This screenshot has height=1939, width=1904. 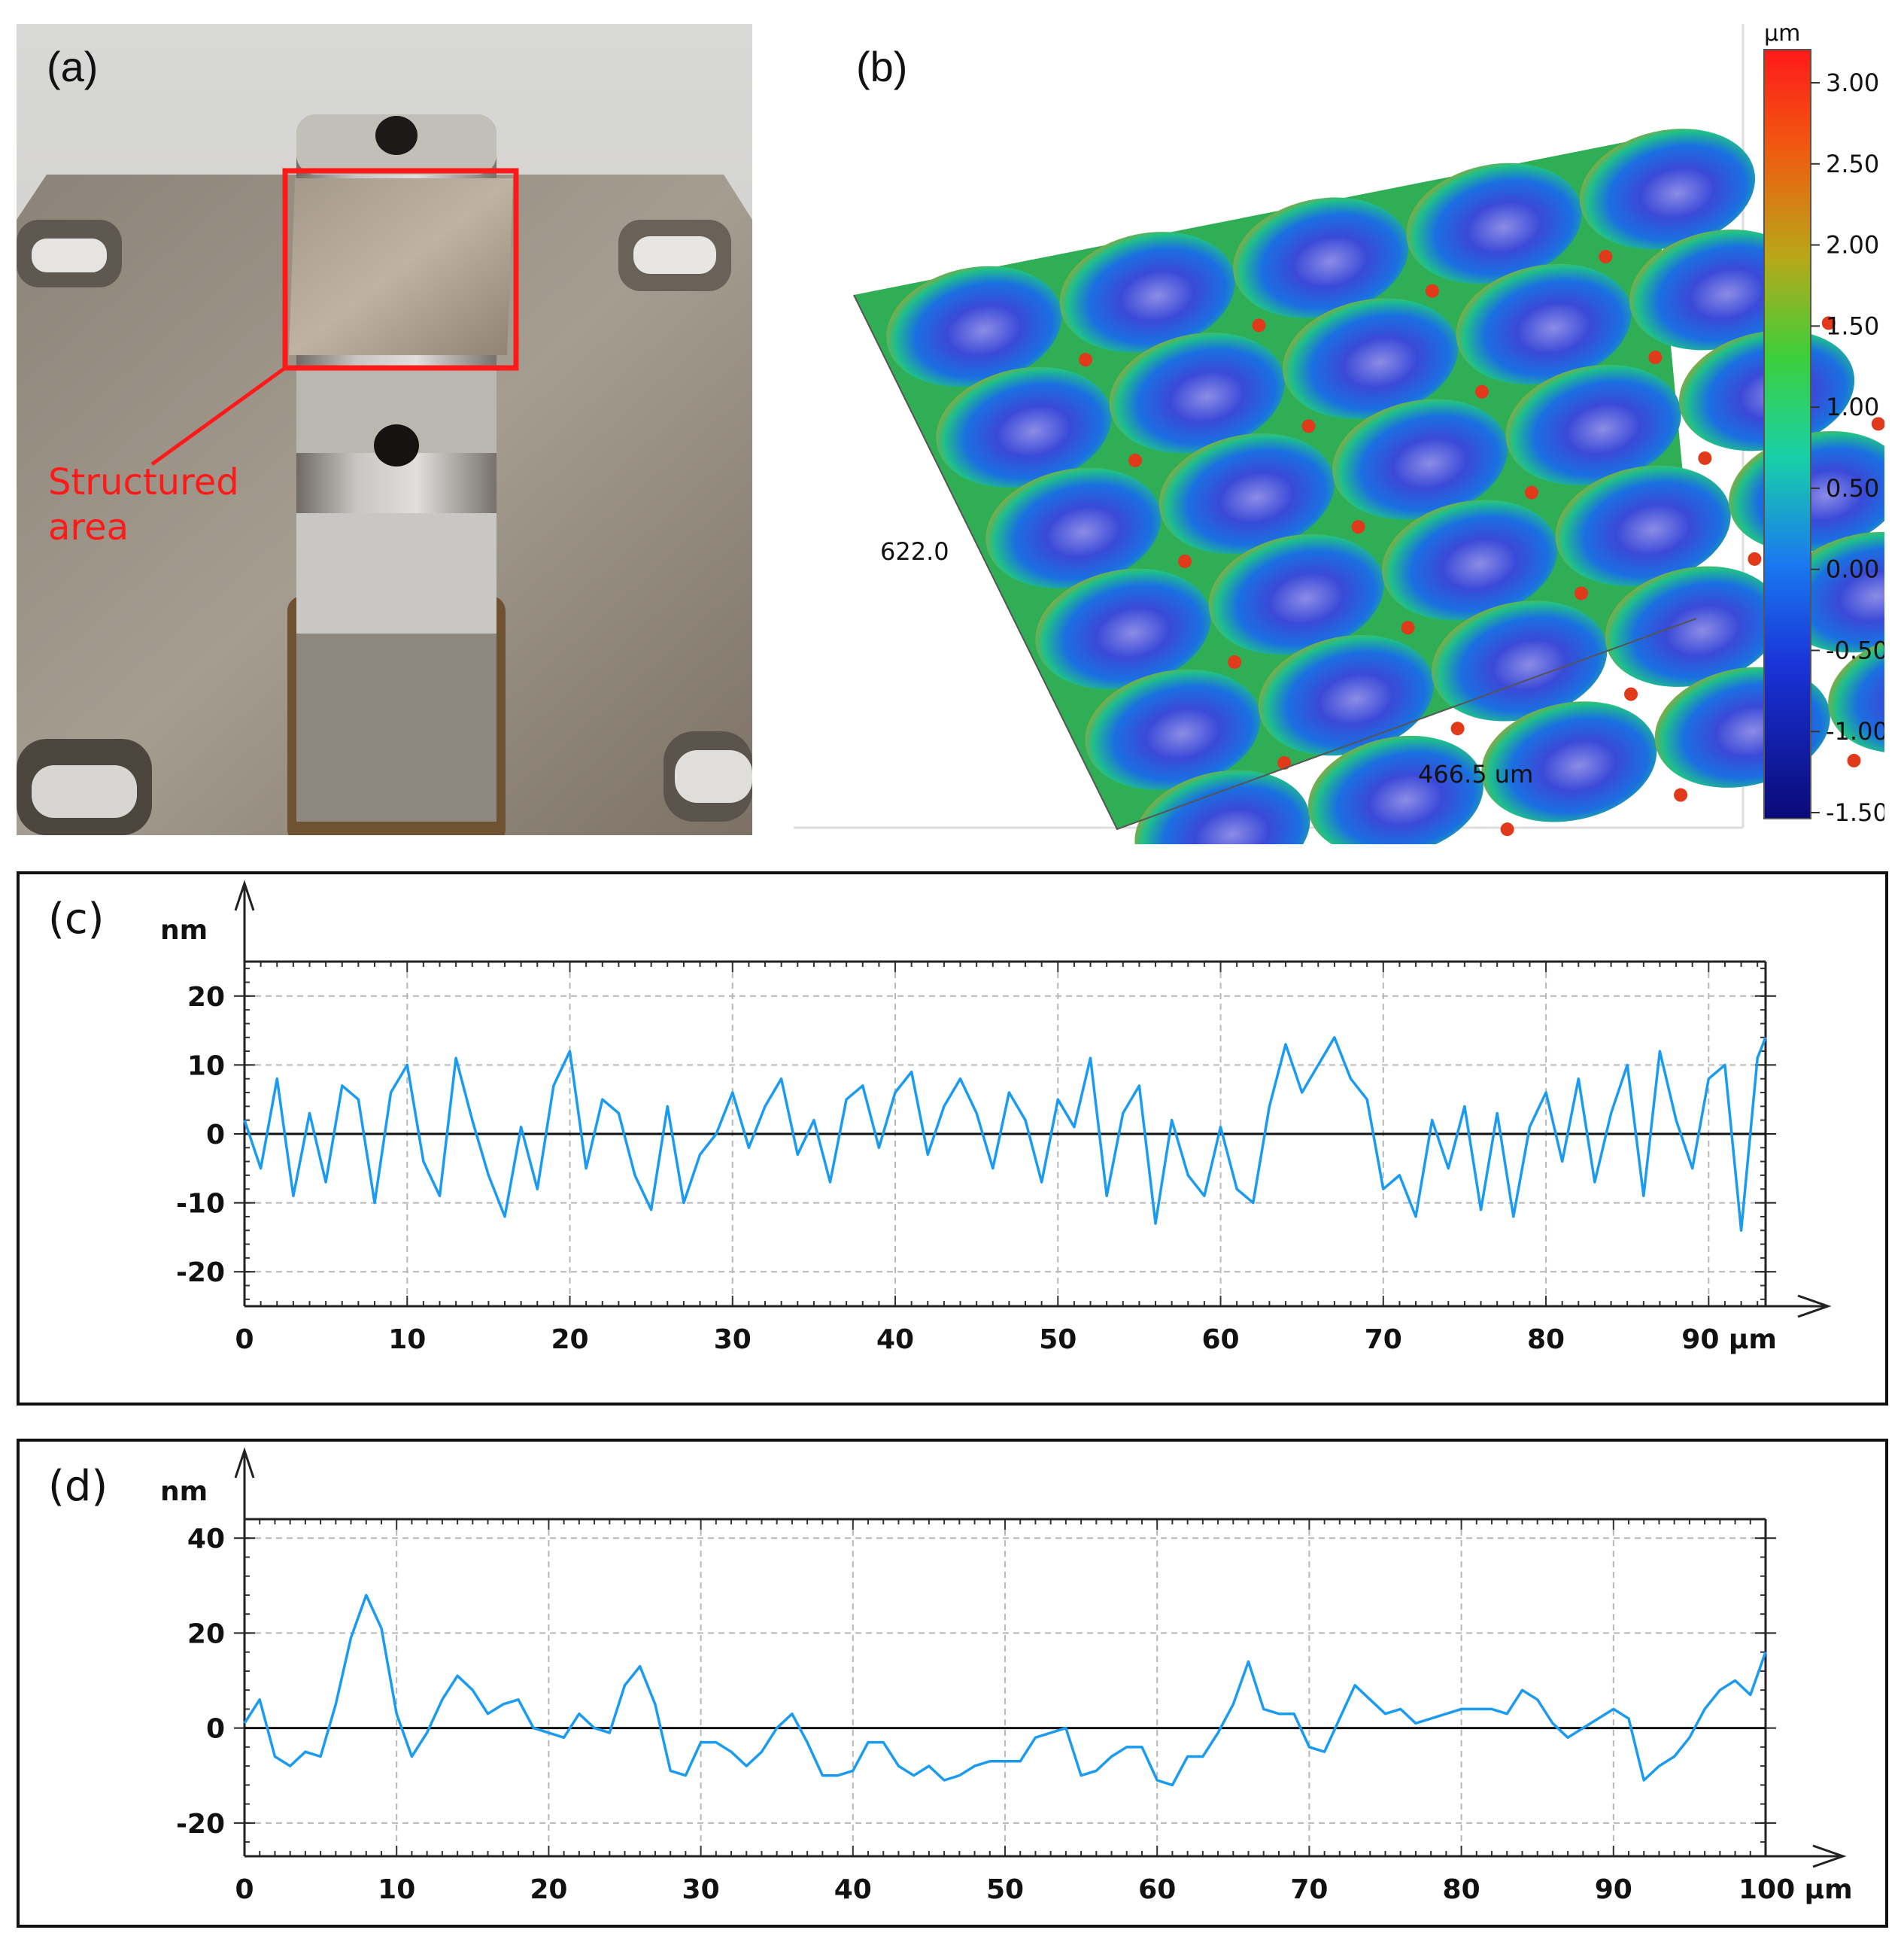 I want to click on x-tick-label: 0, so click(x=244, y=1889).